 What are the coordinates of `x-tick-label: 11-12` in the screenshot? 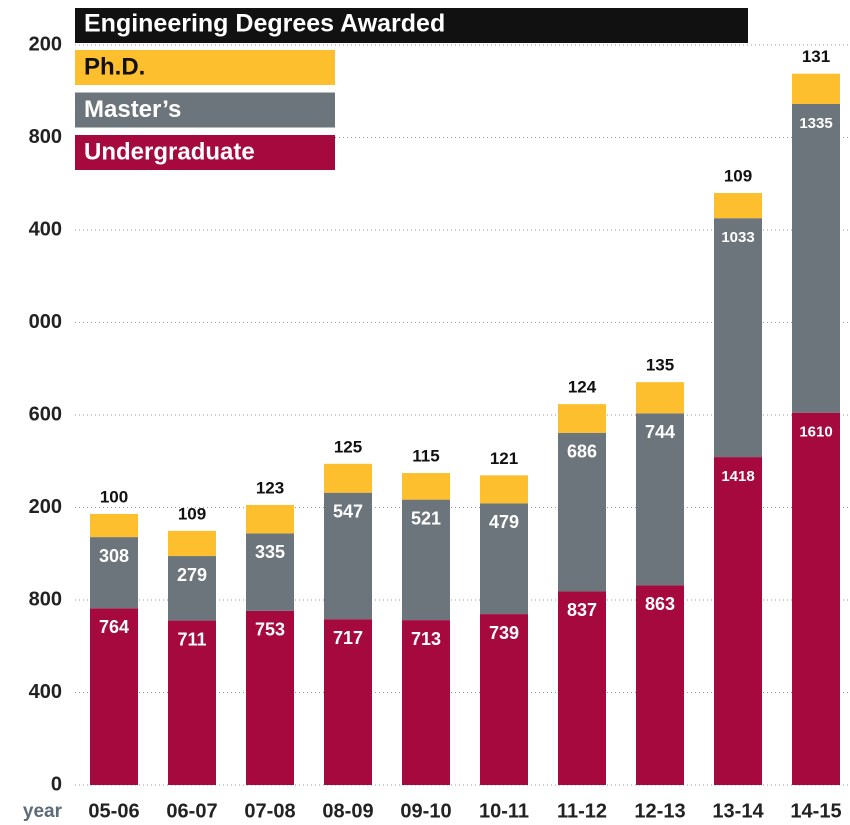 It's located at (582, 811).